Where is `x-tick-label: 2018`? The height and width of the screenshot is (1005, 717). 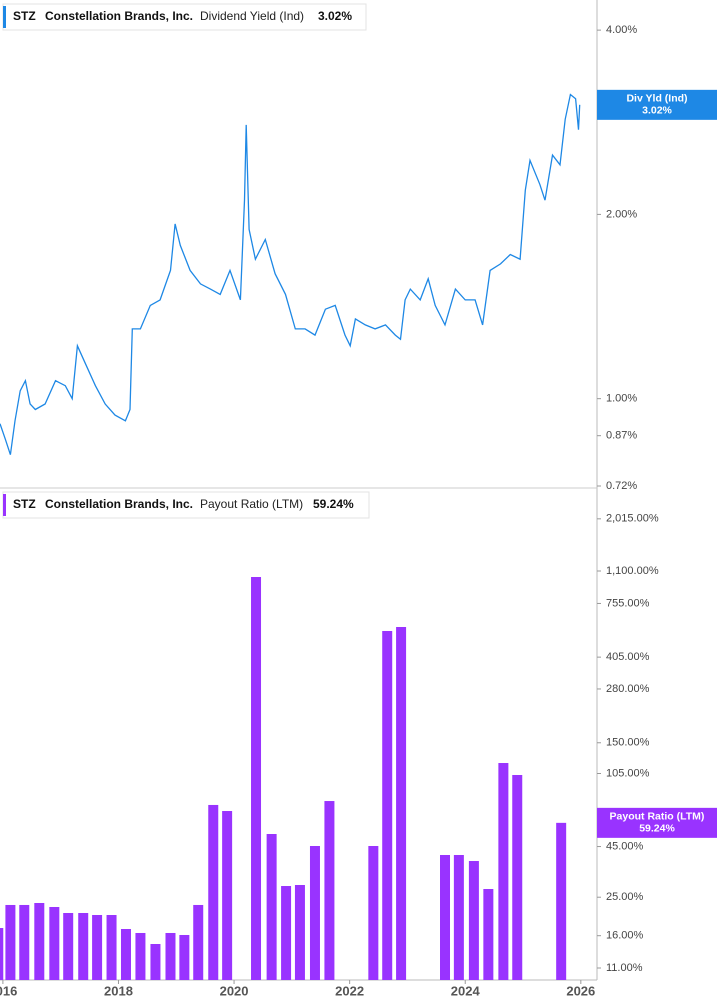 x-tick-label: 2018 is located at coordinates (118, 990).